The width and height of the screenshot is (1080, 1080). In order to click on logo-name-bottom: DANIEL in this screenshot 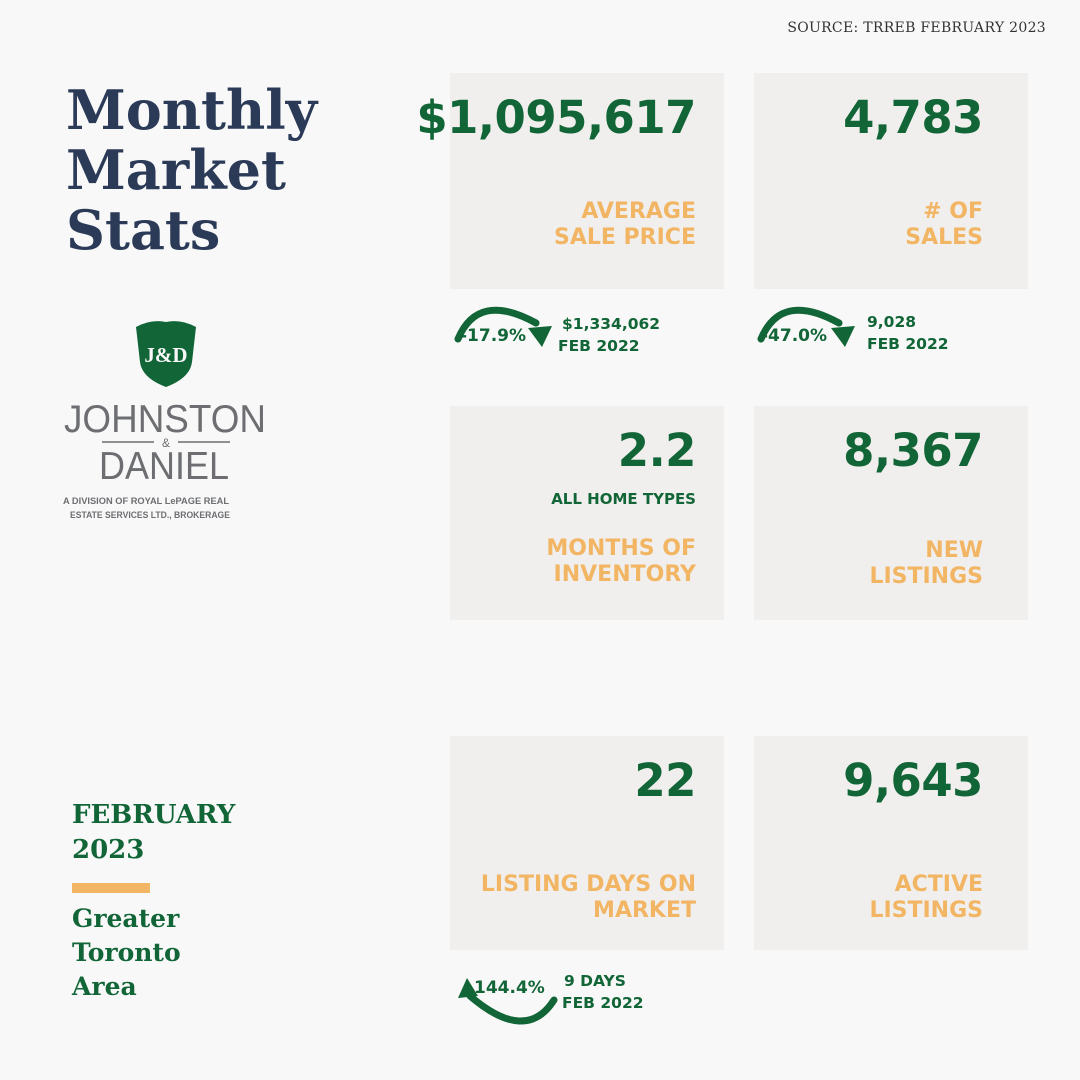, I will do `click(164, 466)`.